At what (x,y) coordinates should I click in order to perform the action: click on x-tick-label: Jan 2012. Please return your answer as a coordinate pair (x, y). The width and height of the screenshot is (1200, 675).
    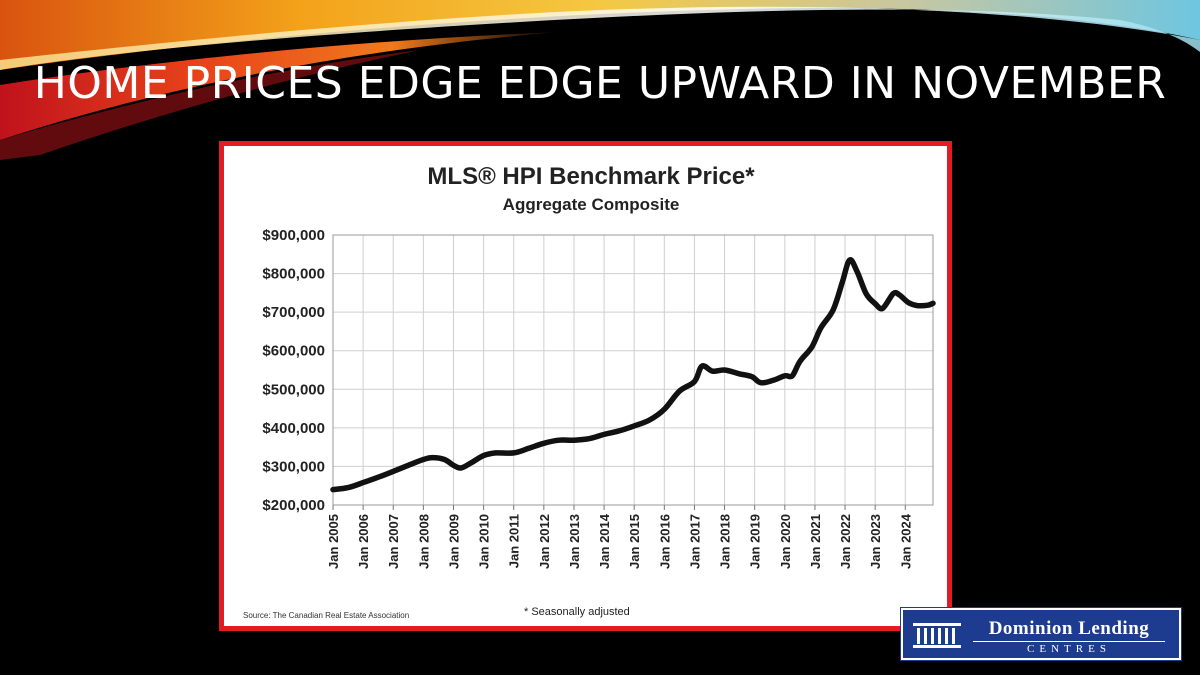
    Looking at the image, I should click on (544, 541).